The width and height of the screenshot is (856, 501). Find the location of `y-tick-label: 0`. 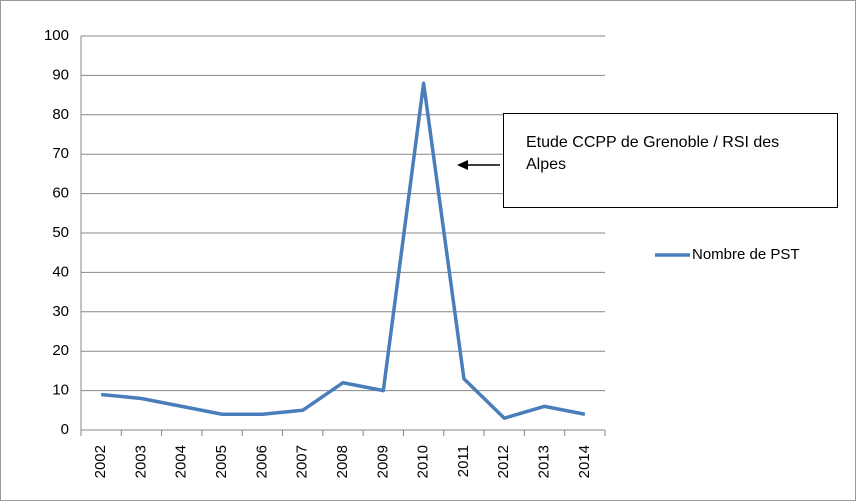

y-tick-label: 0 is located at coordinates (65, 429).